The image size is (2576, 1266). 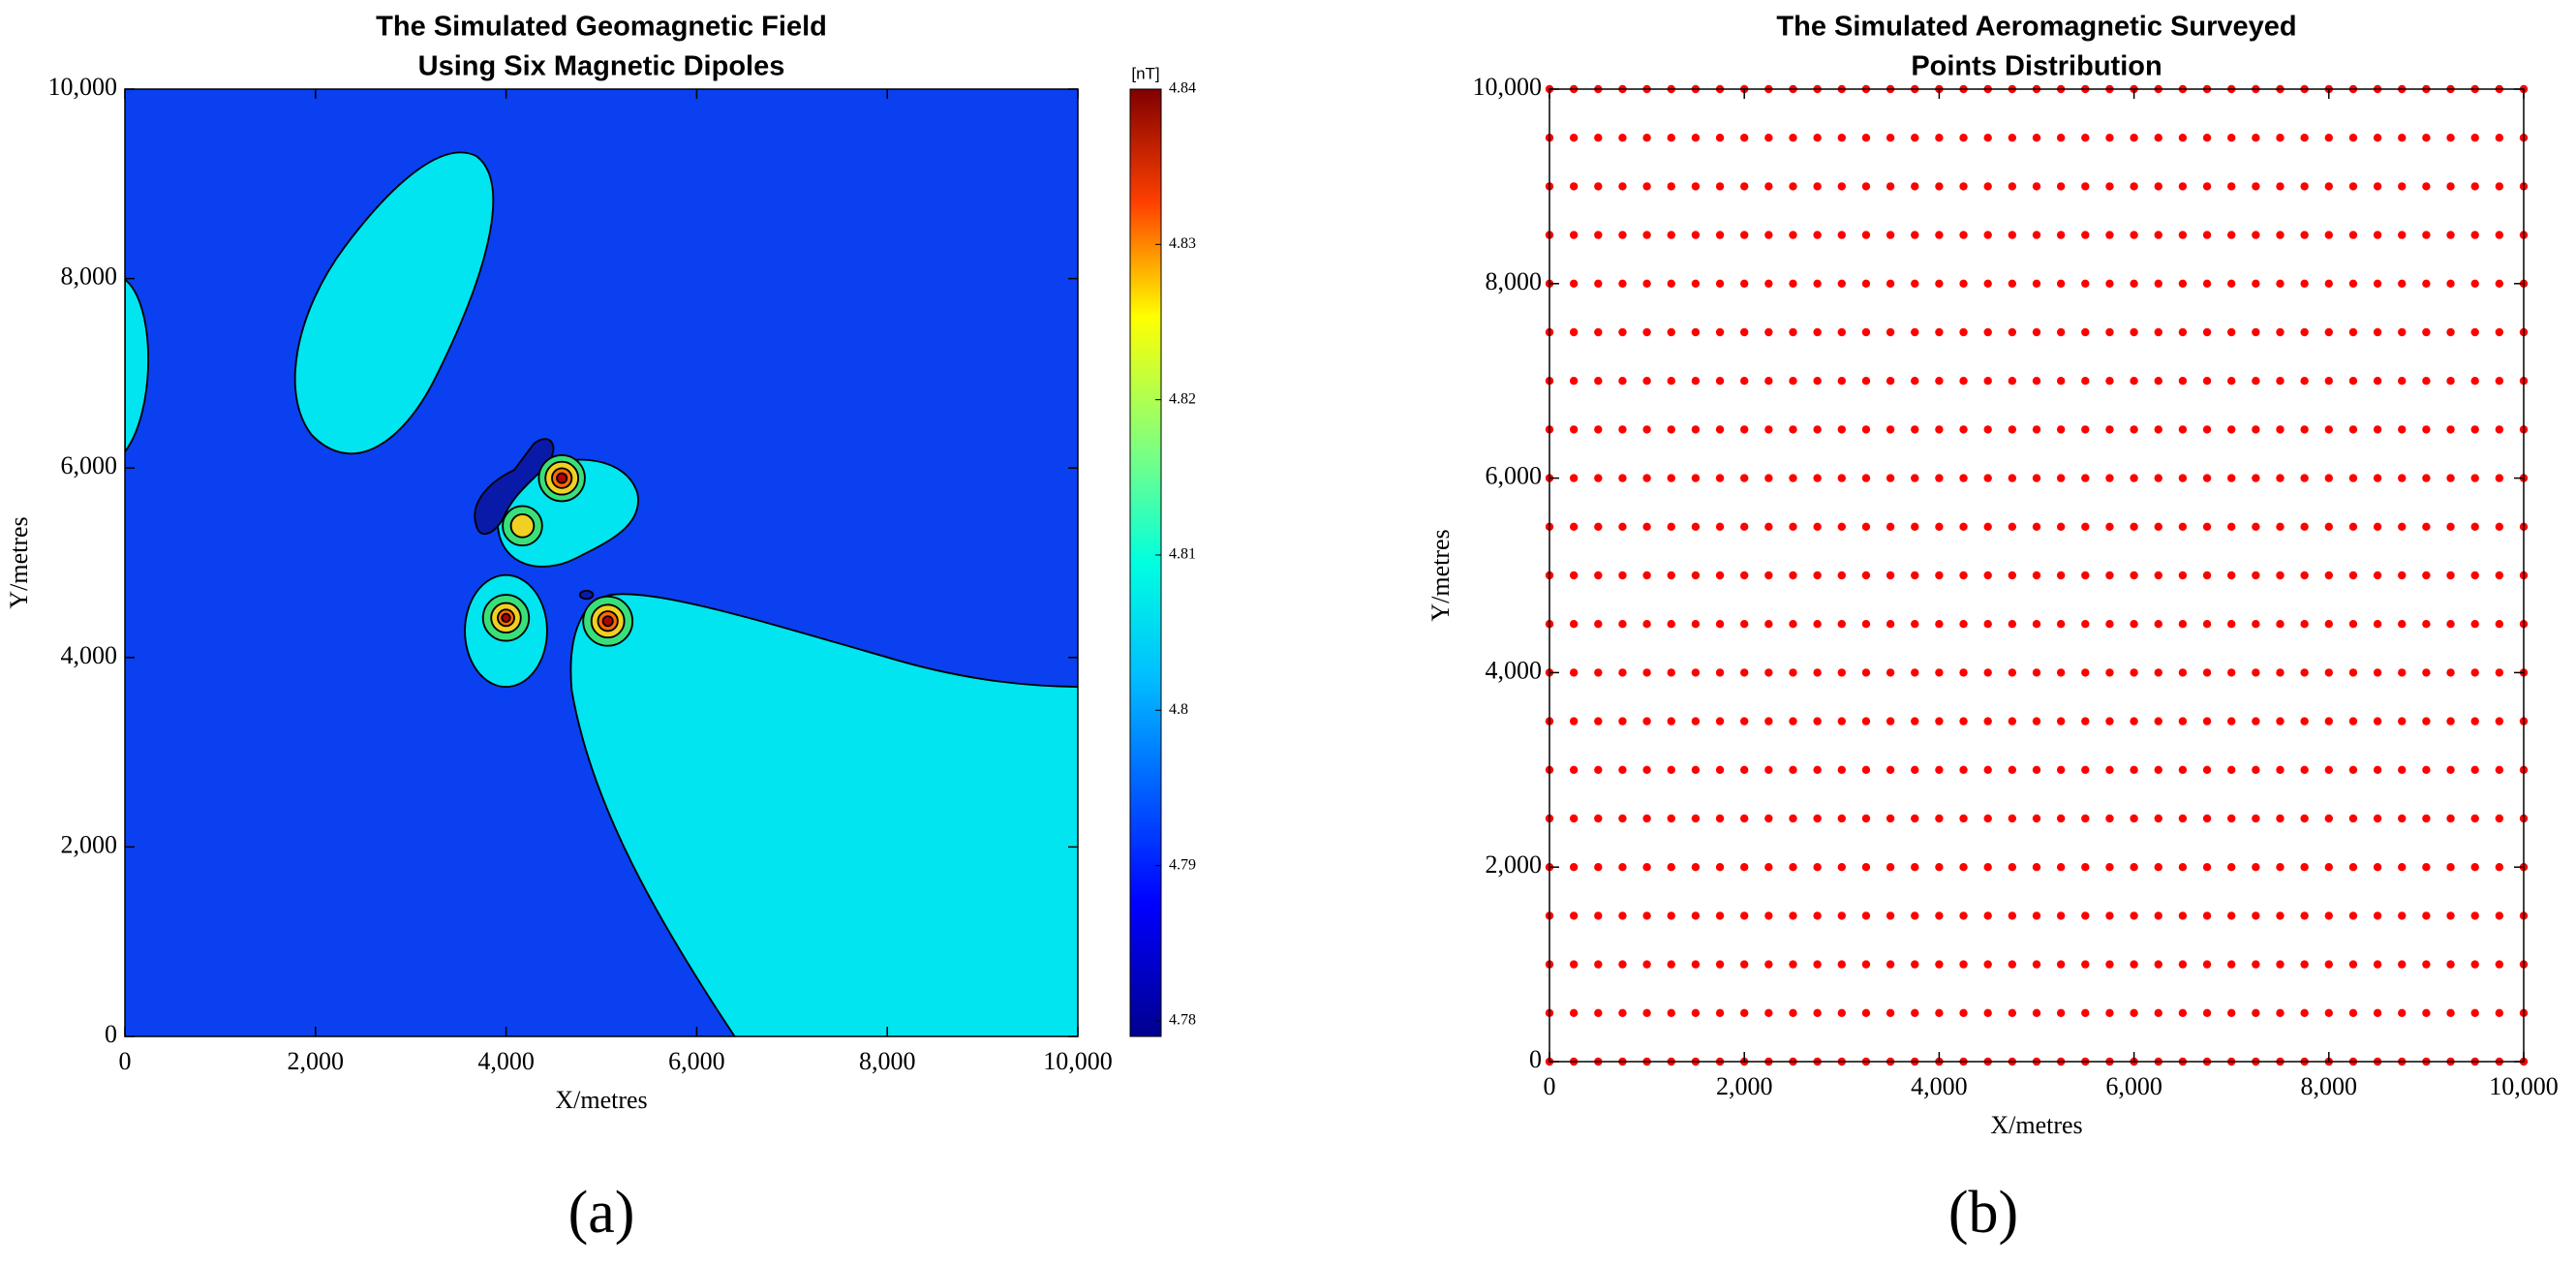 I want to click on x-tick-label: 4,000, so click(x=506, y=1061).